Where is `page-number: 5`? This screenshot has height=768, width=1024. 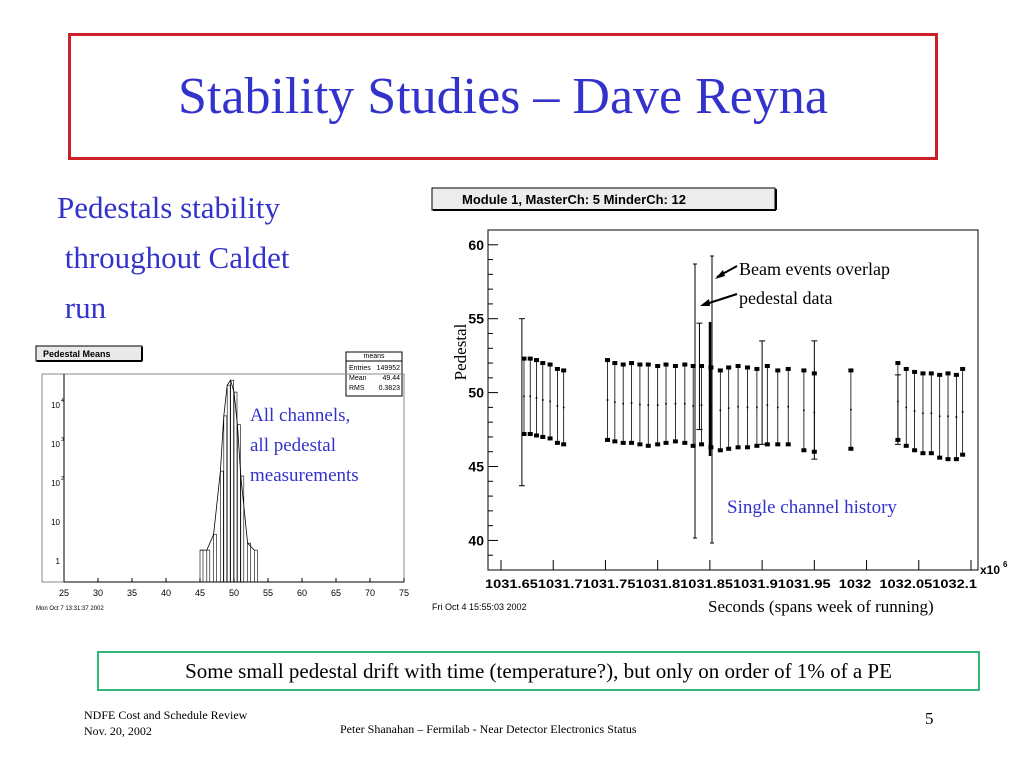 page-number: 5 is located at coordinates (929, 718).